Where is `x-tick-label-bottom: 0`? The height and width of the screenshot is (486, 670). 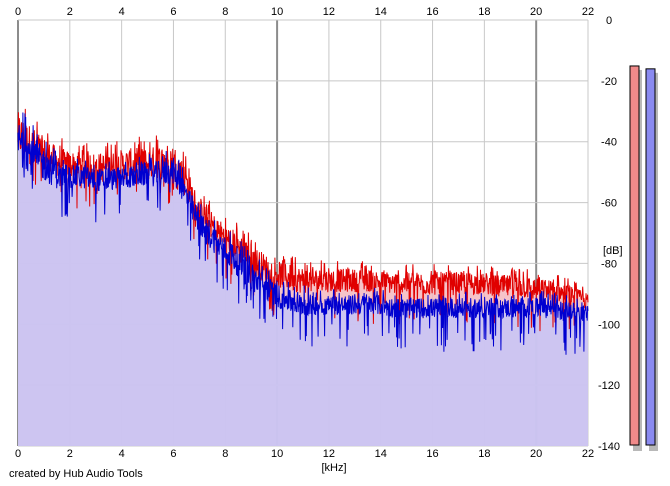
x-tick-label-bottom: 0 is located at coordinates (18, 454).